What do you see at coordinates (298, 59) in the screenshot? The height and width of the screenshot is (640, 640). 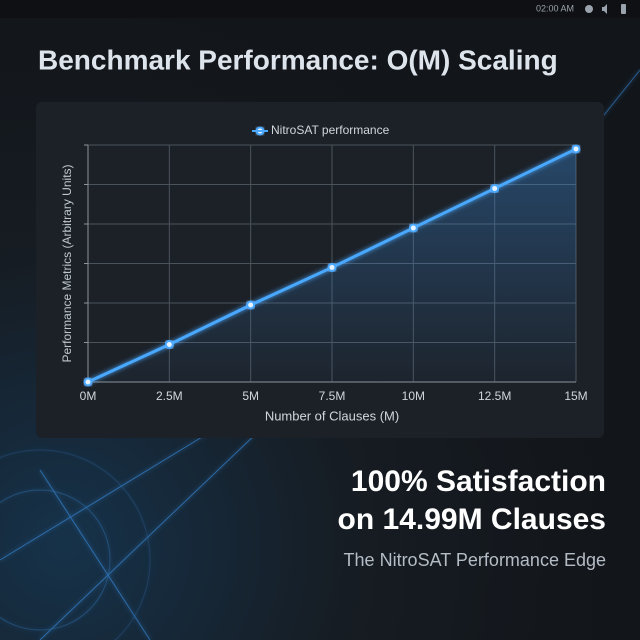 I see `page-title: Benchmark Performance: O(M) Scaling` at bounding box center [298, 59].